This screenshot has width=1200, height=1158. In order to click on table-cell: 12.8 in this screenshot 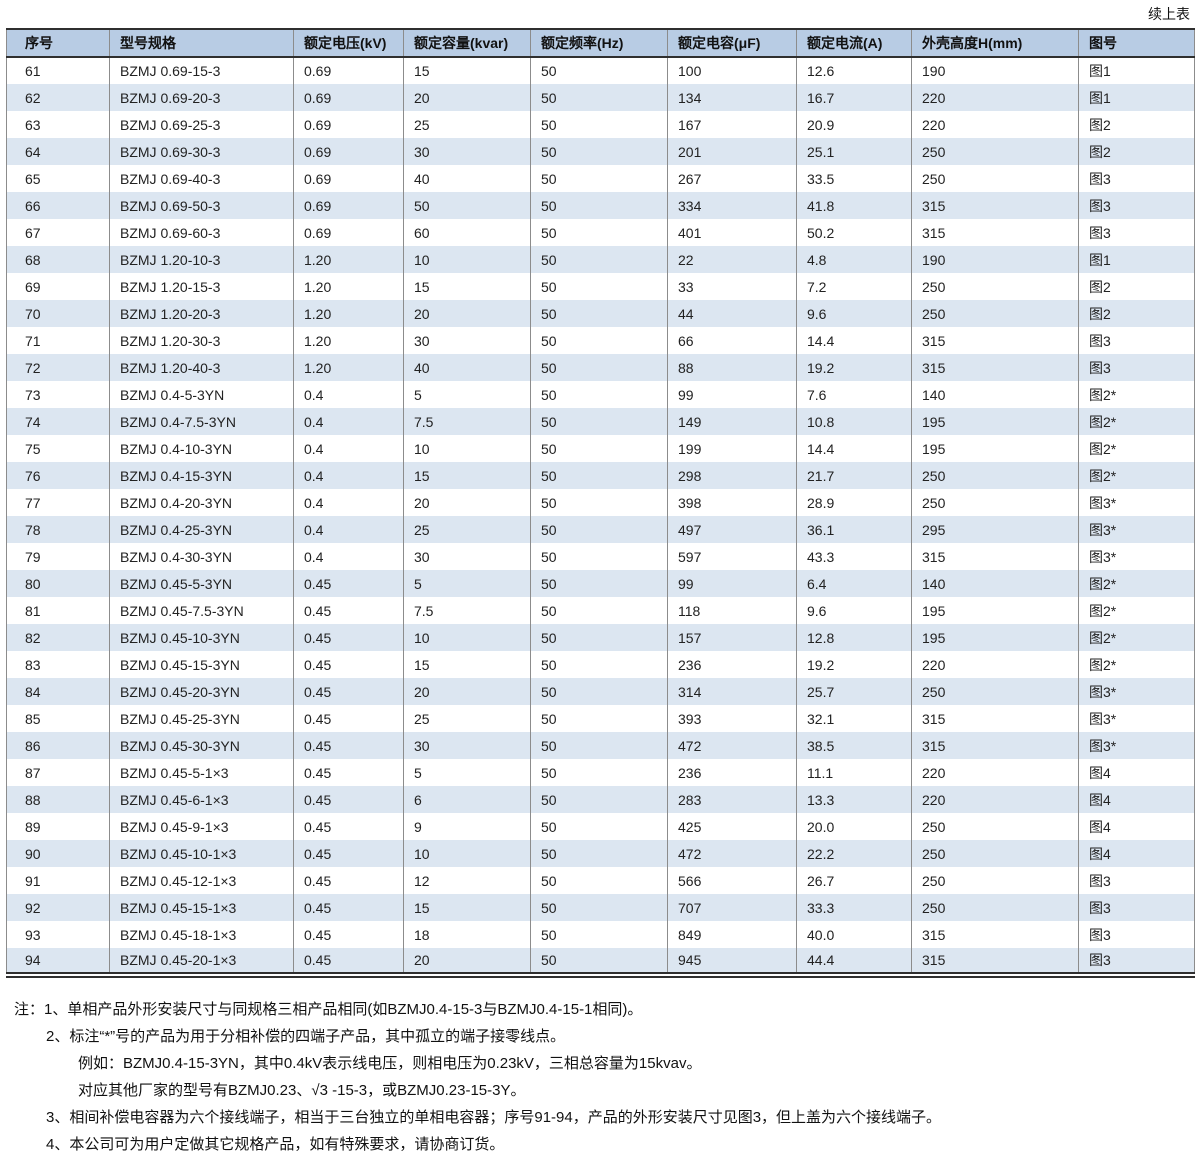, I will do `click(854, 637)`.